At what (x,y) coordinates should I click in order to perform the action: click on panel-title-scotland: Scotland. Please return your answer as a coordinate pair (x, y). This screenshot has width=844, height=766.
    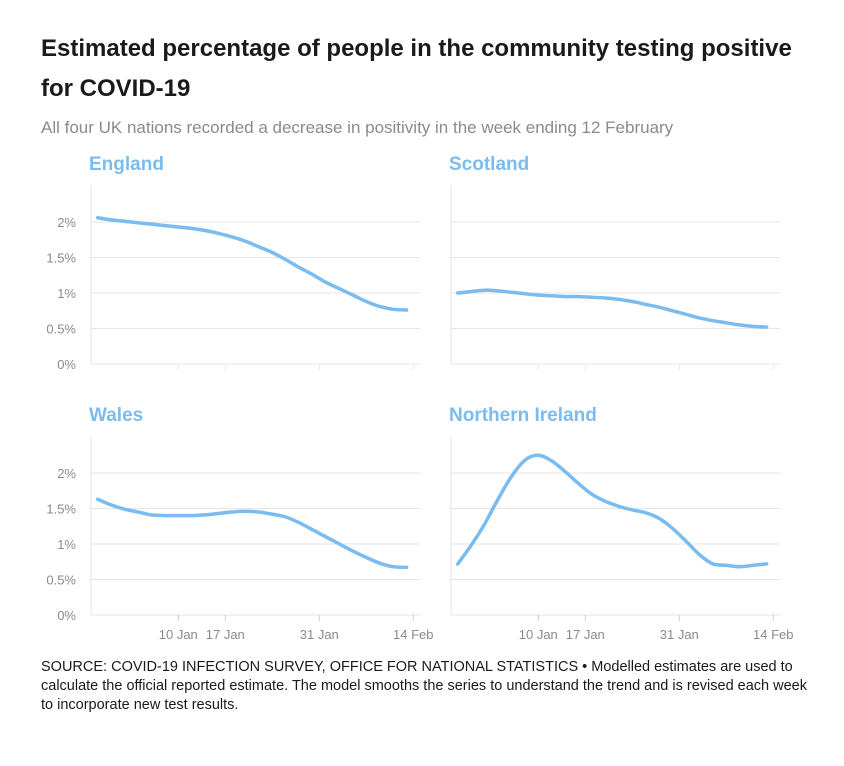
    Looking at the image, I should click on (489, 164).